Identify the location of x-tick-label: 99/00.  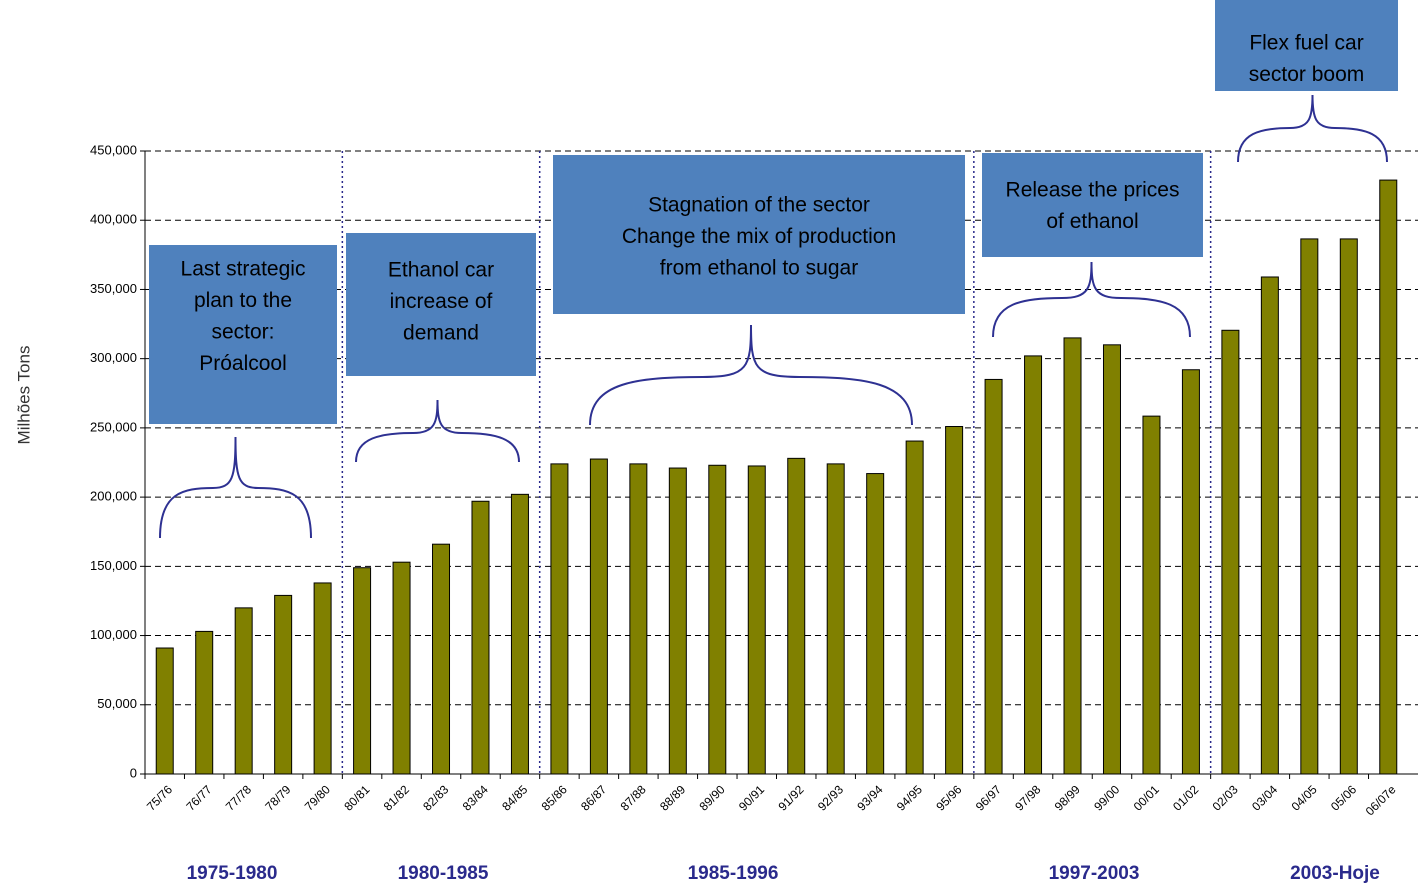
(1106, 797).